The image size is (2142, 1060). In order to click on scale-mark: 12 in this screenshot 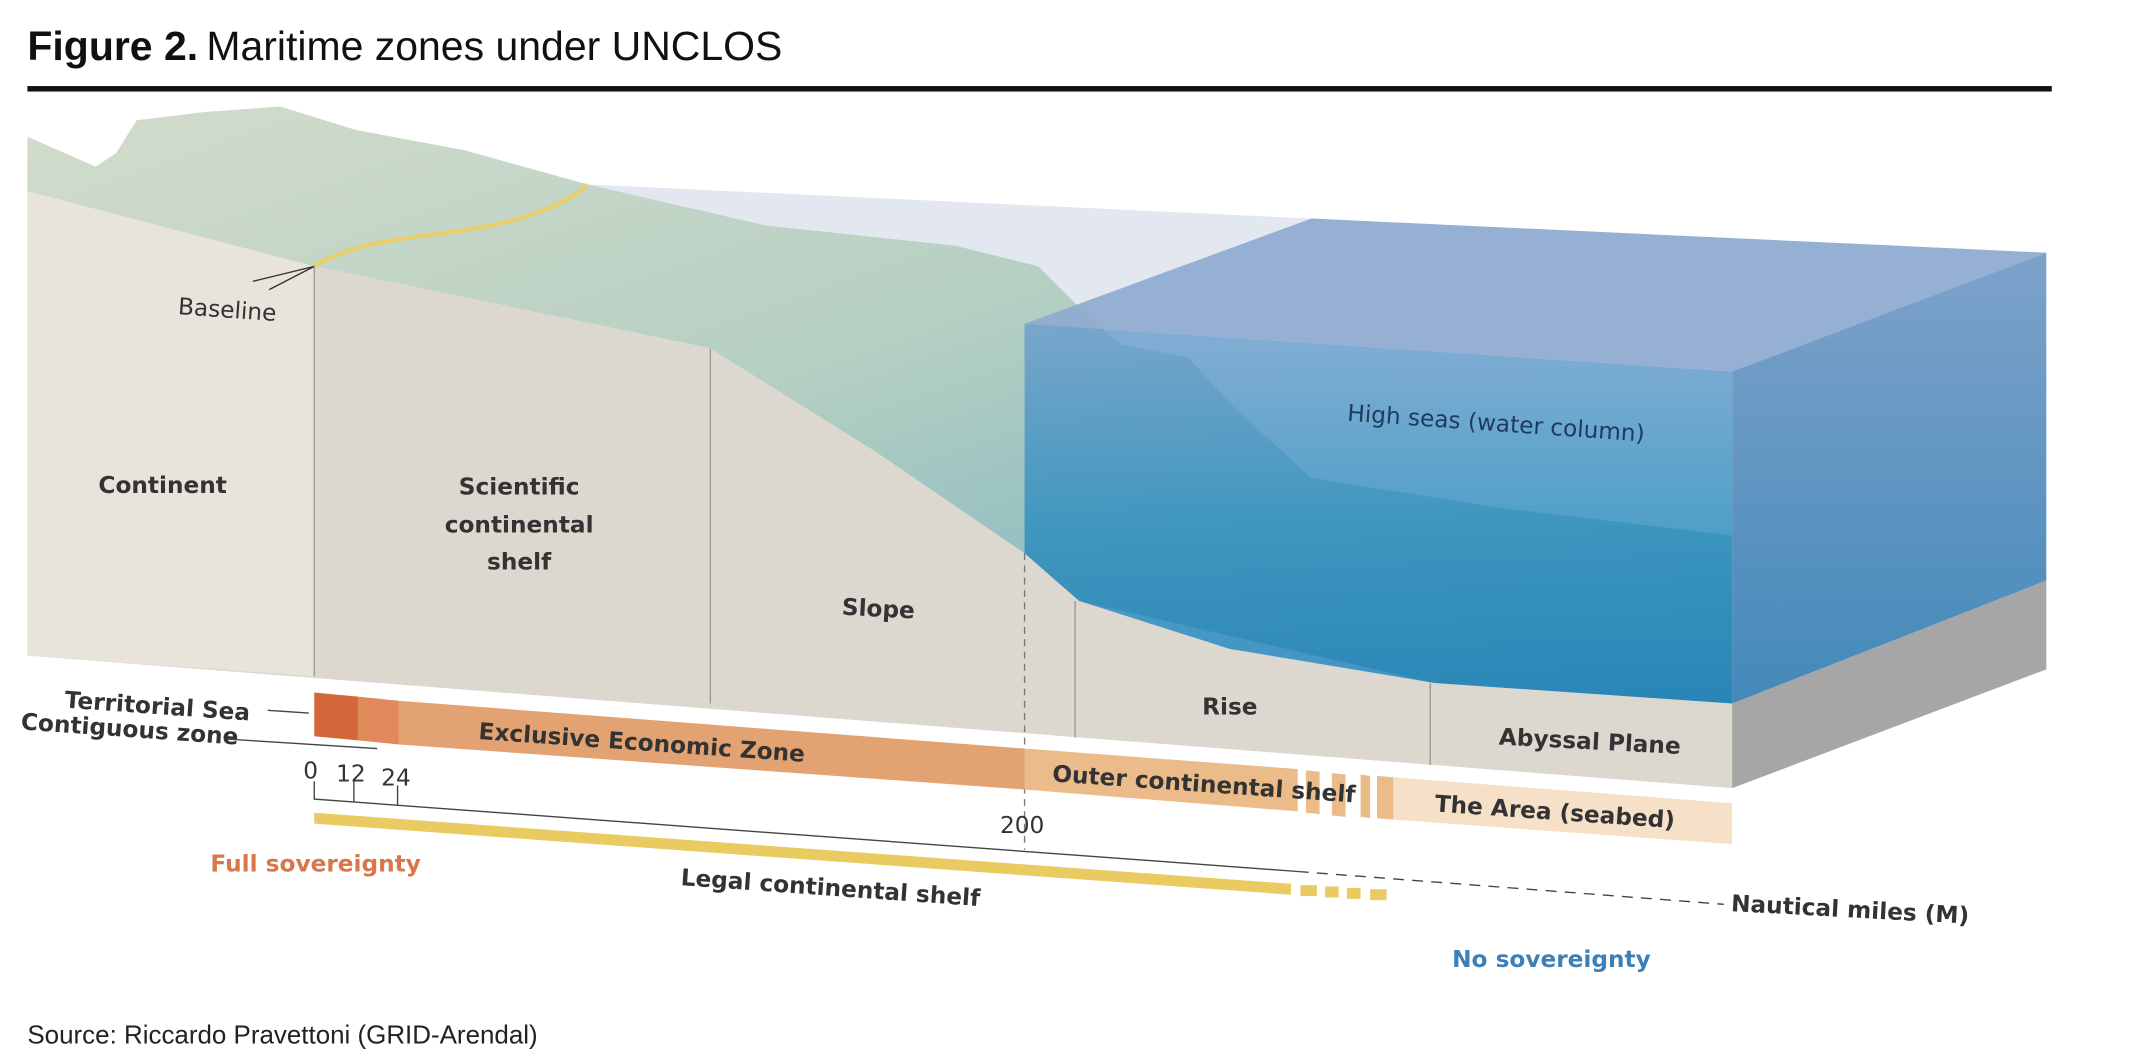, I will do `click(351, 773)`.